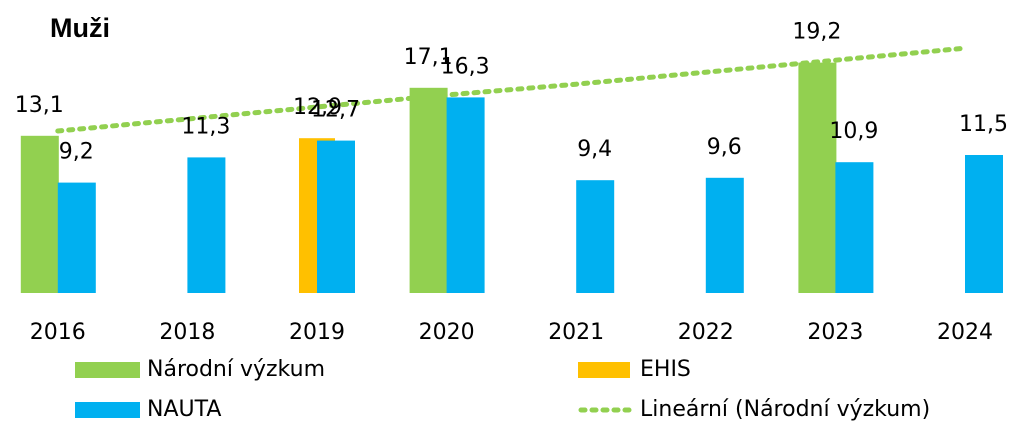 This screenshot has width=1013, height=421. I want to click on data-label: 9,4, so click(594, 149).